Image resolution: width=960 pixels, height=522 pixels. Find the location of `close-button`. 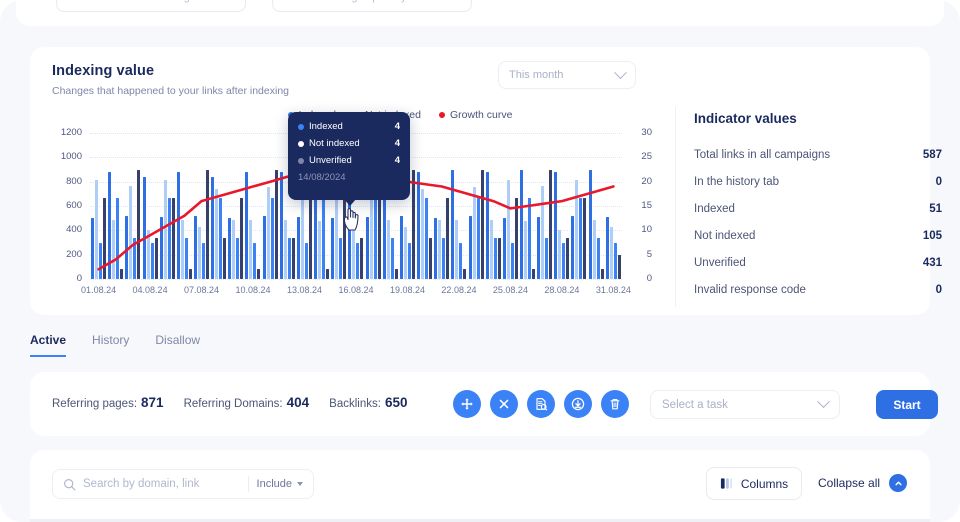

close-button is located at coordinates (504, 404).